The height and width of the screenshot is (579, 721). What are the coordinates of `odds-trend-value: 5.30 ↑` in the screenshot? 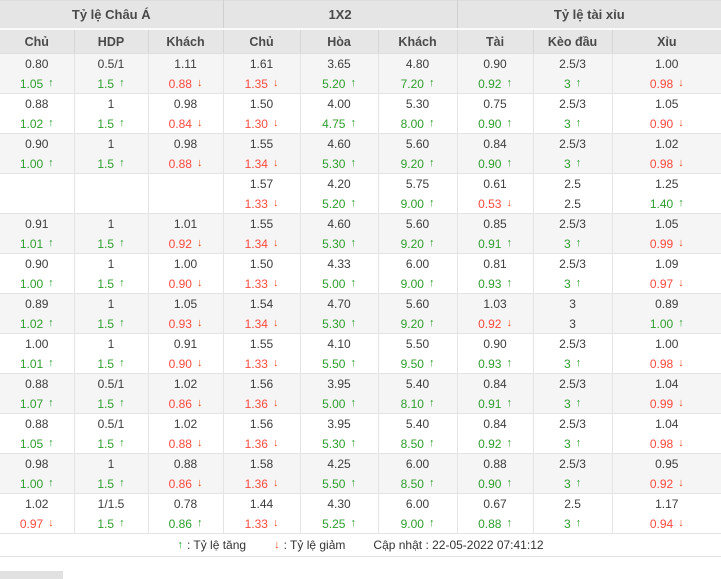 It's located at (339, 243).